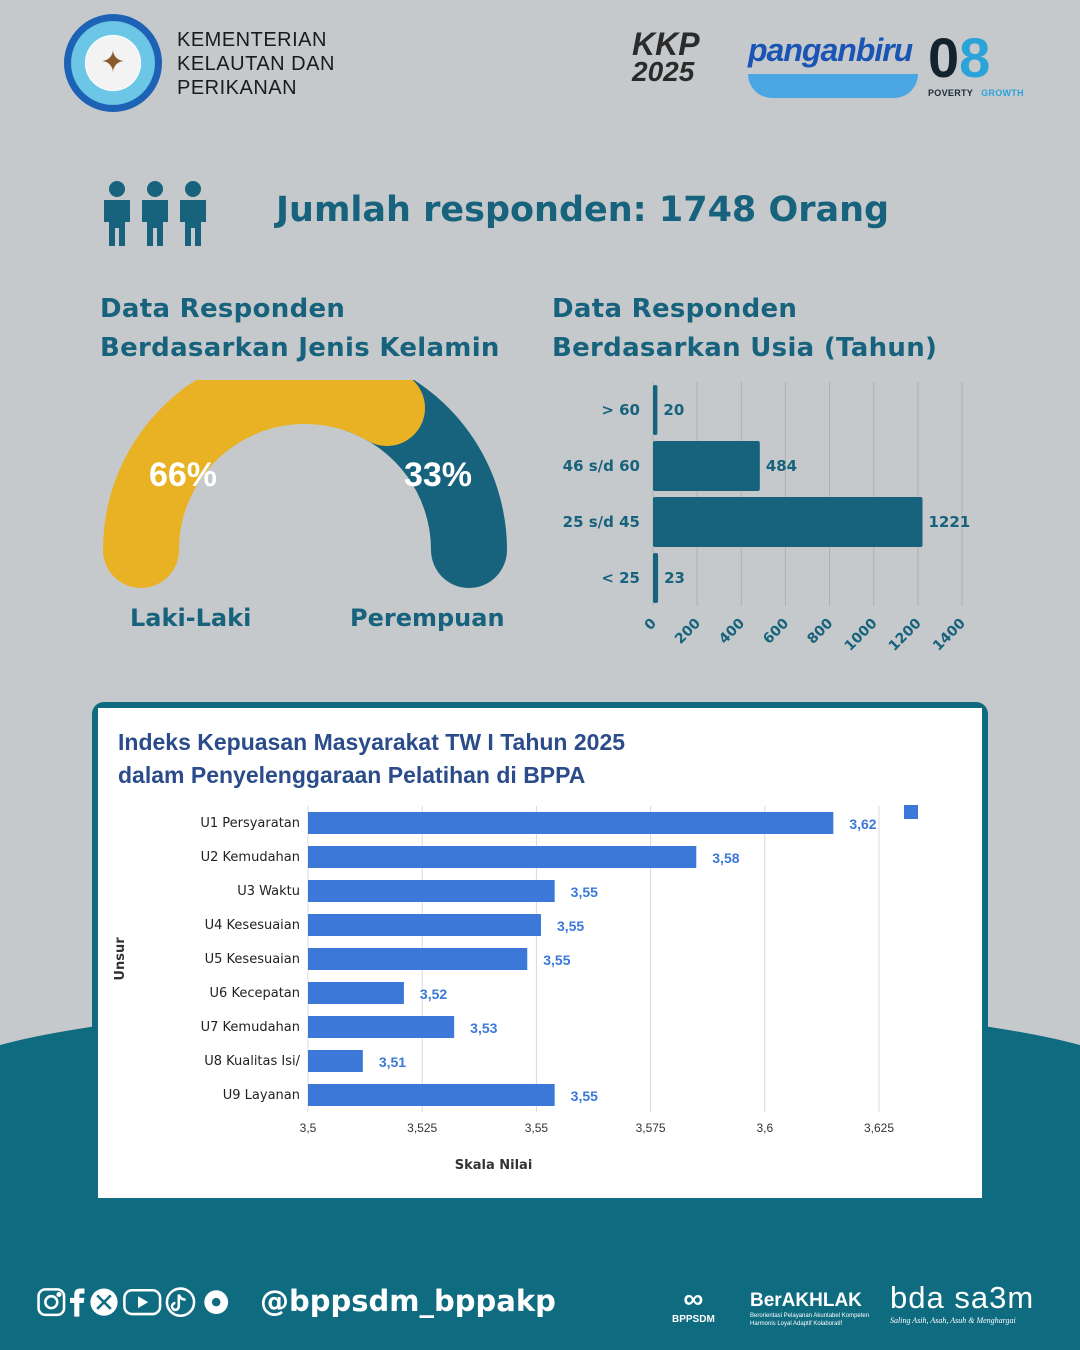 The height and width of the screenshot is (1350, 1080). Describe the element at coordinates (537, 1128) in the screenshot. I see `ikm-tick-label: 3,55` at that location.